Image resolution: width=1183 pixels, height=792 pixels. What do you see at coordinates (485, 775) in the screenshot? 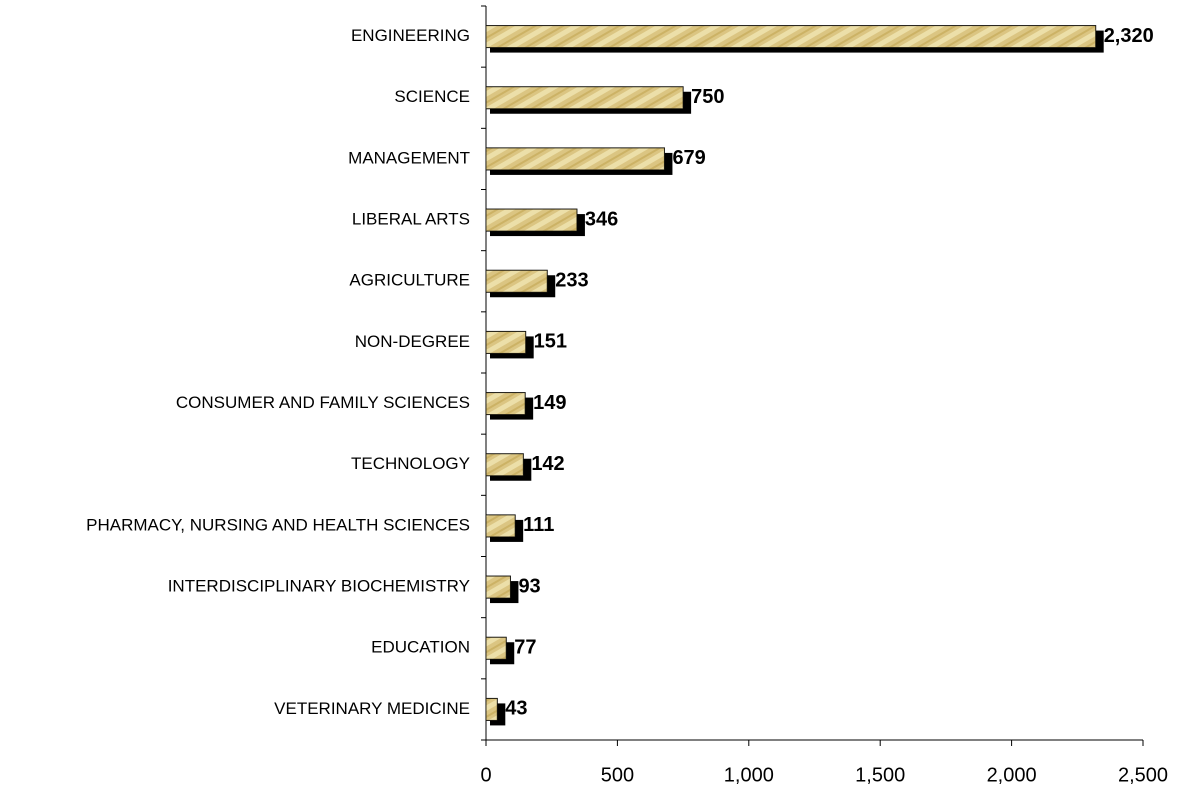
I see `x-tick-label: 0` at bounding box center [485, 775].